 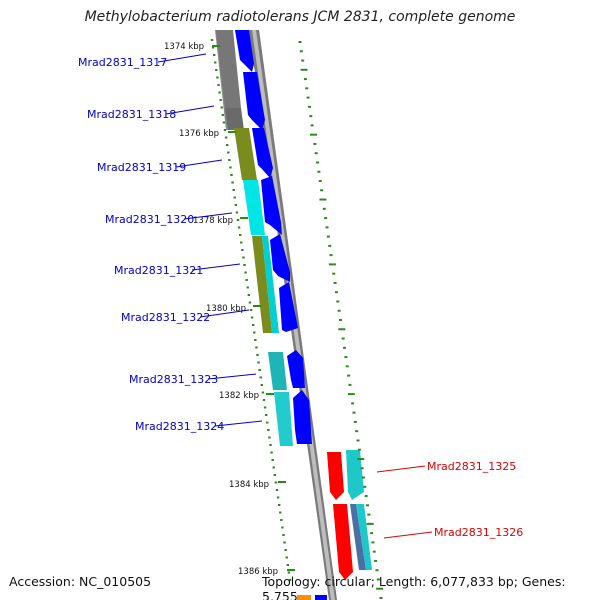 What do you see at coordinates (158, 270) in the screenshot?
I see `gene-label-mrad2831-1321: Mrad2831_1321` at bounding box center [158, 270].